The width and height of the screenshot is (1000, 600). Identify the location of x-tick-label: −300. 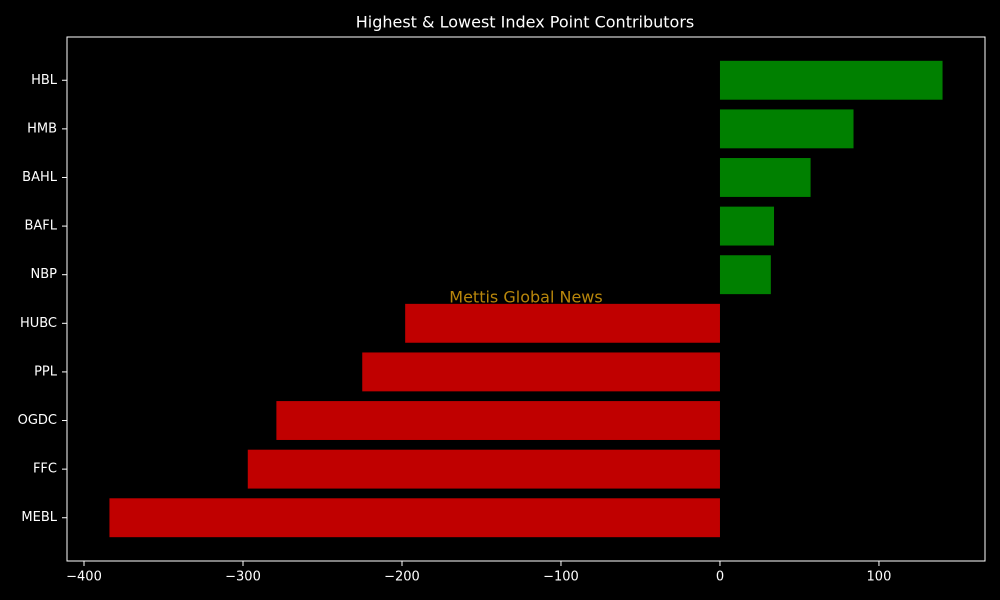
(243, 577).